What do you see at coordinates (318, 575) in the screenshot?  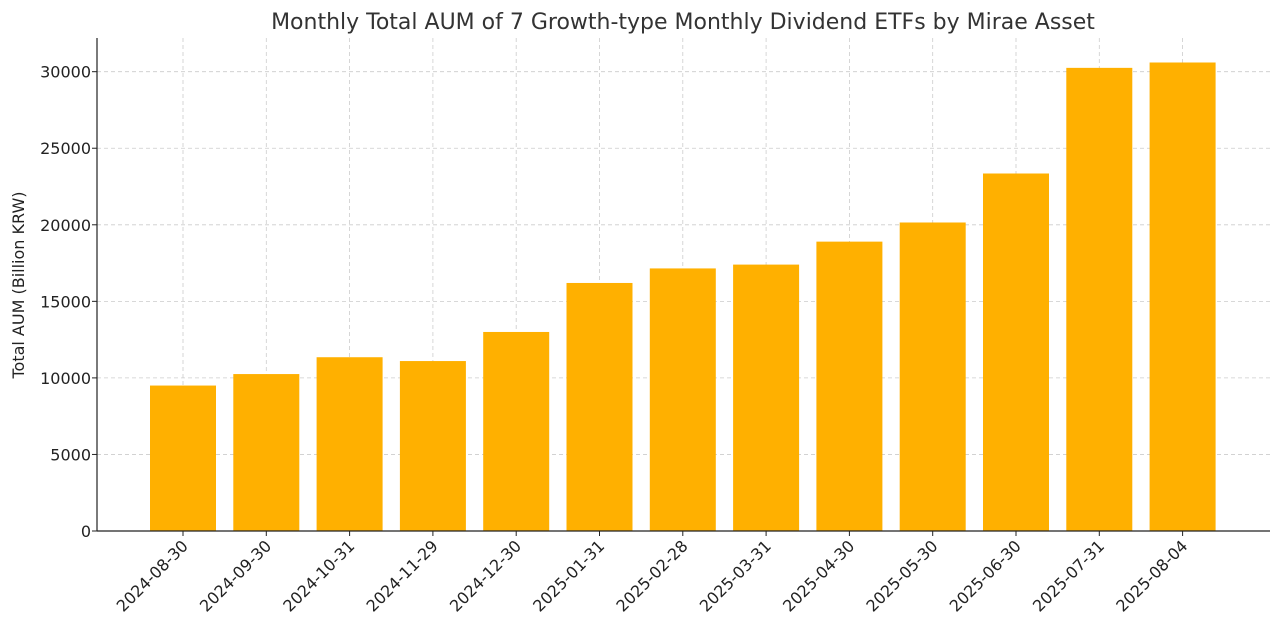 I see `x-tick-label: 2024-10-31` at bounding box center [318, 575].